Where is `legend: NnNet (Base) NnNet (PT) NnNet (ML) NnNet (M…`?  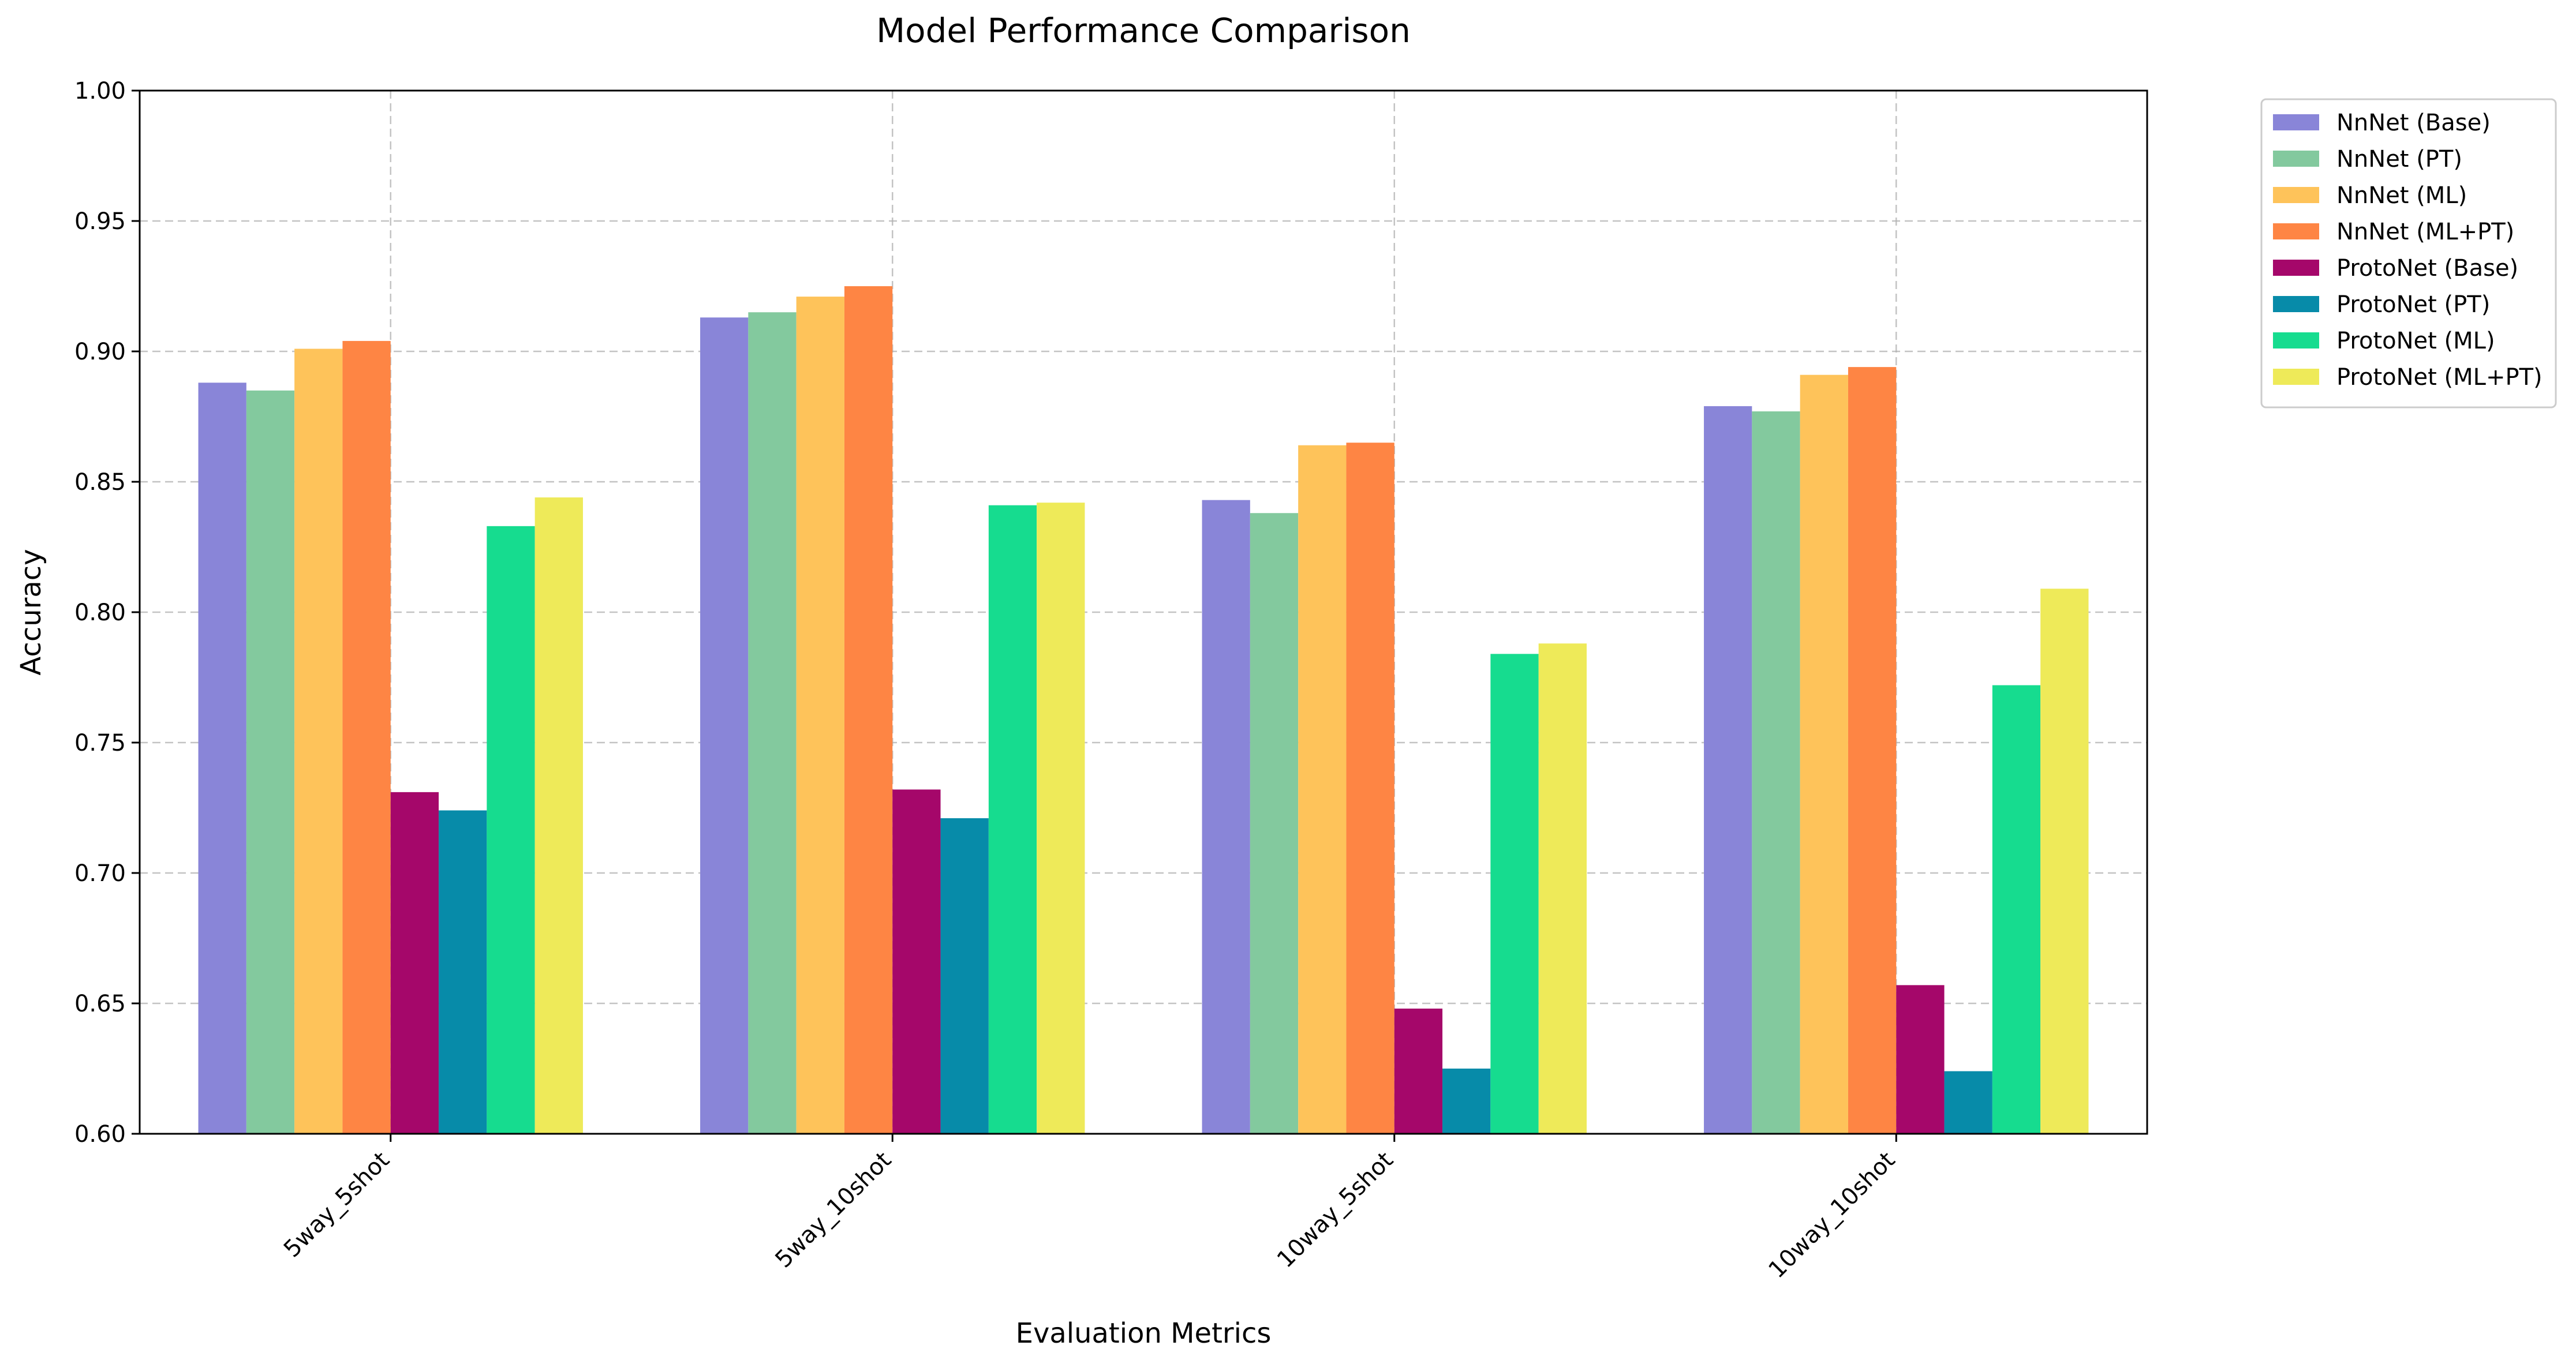
legend: NnNet (Base) NnNet (PT) NnNet (ML) NnNet (M… is located at coordinates (2408, 253).